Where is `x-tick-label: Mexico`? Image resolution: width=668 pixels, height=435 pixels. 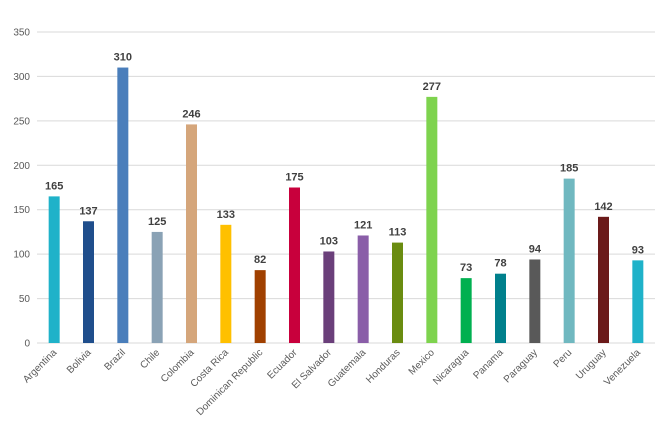 x-tick-label: Mexico is located at coordinates (422, 362).